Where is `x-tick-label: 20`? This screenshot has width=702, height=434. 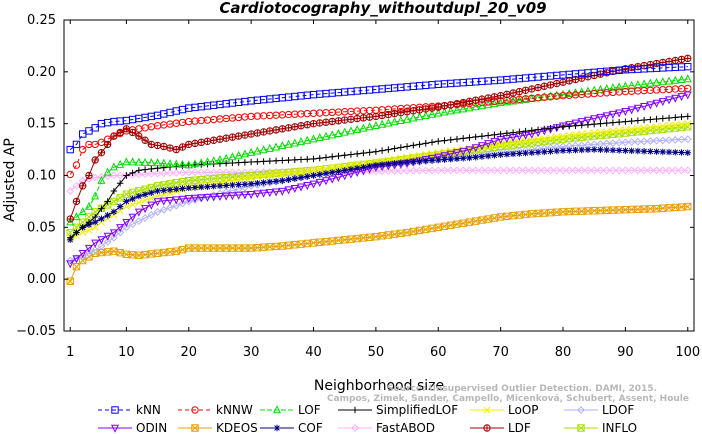 x-tick-label: 20 is located at coordinates (188, 352).